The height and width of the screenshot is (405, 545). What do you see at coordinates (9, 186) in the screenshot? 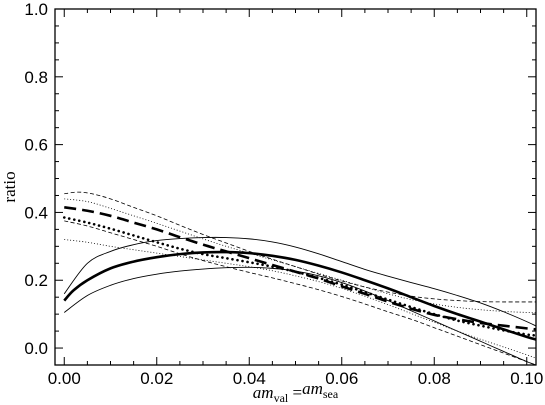
I see `y-axis-title: ratio` at bounding box center [9, 186].